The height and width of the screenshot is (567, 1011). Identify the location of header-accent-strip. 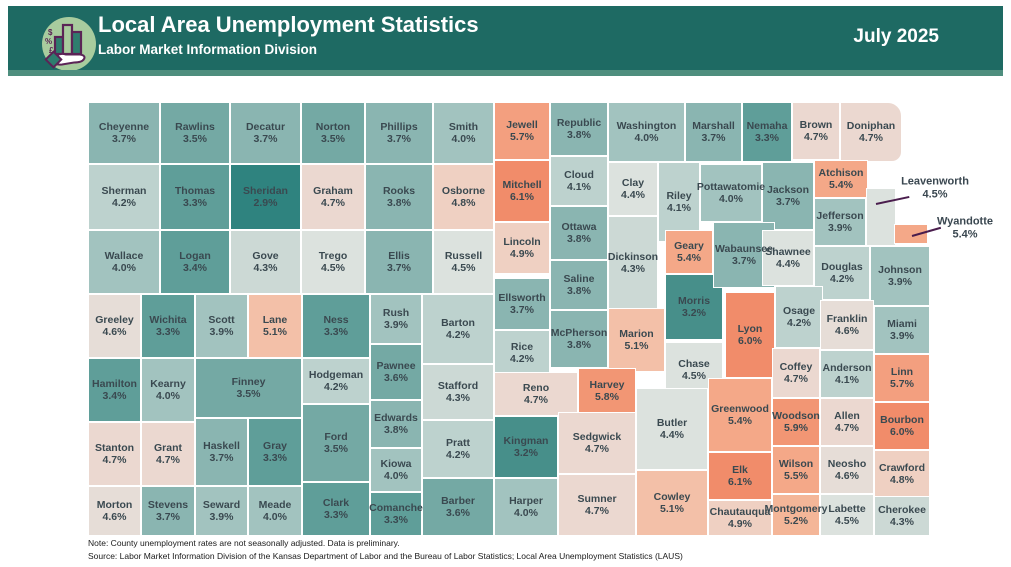
(505, 73).